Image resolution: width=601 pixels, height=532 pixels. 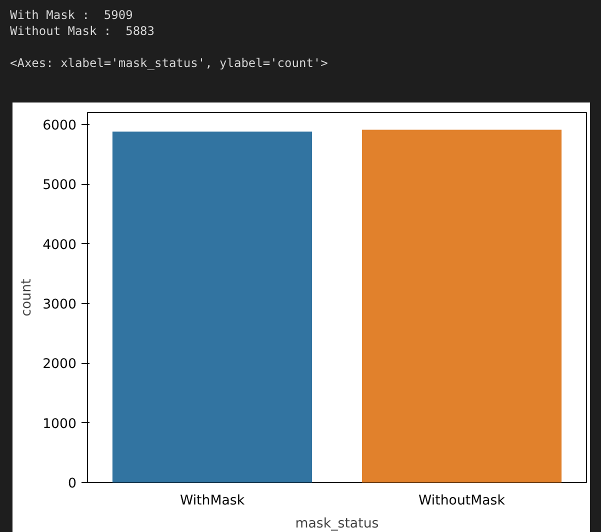 I want to click on y-tick-label: 0, so click(x=72, y=484).